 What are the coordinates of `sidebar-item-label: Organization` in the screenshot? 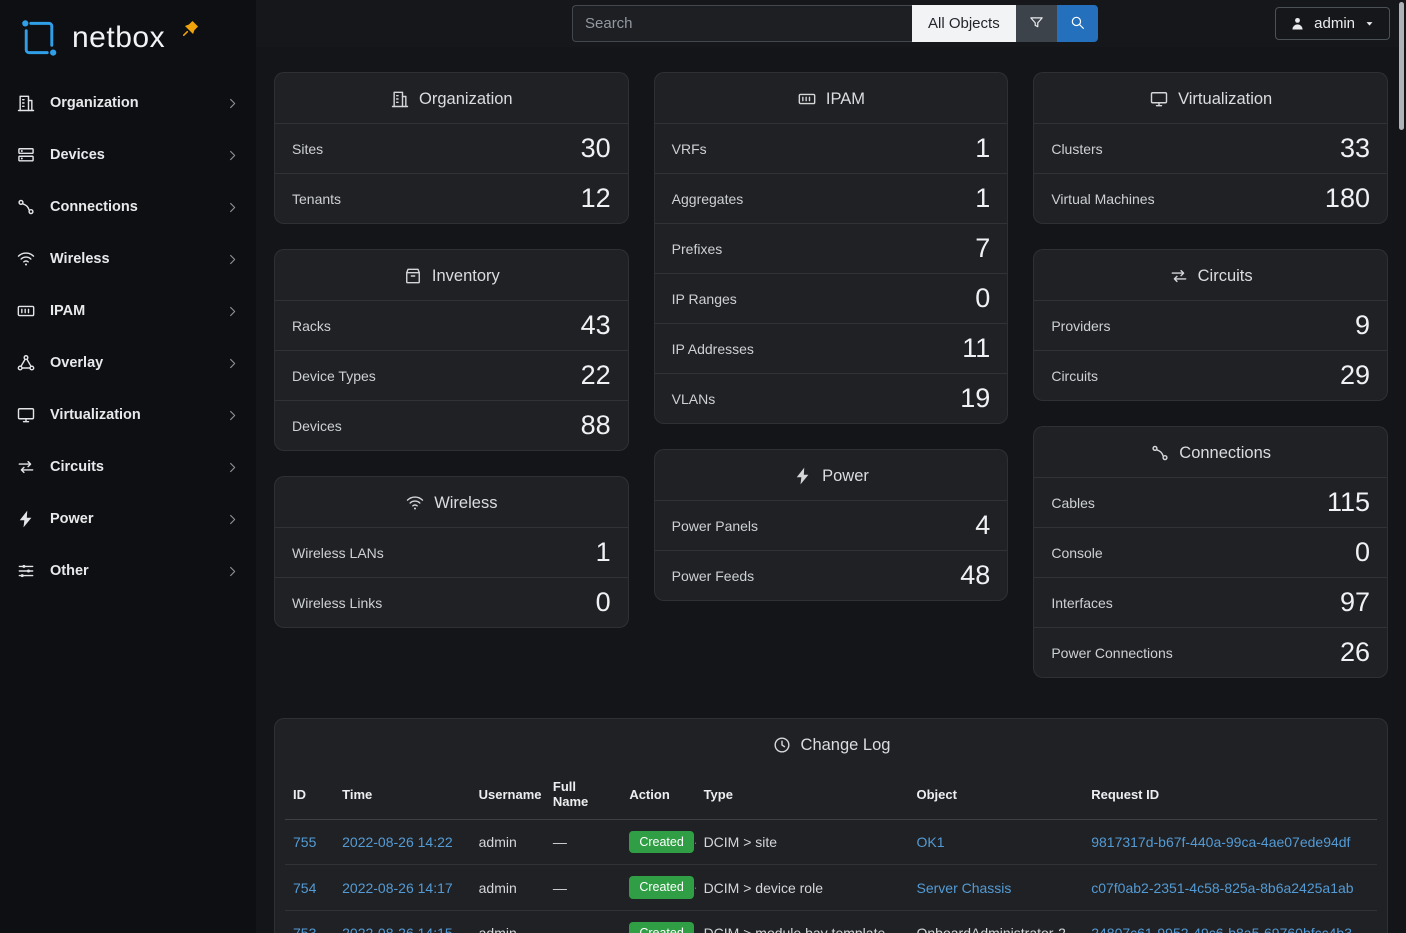 It's located at (94, 103).